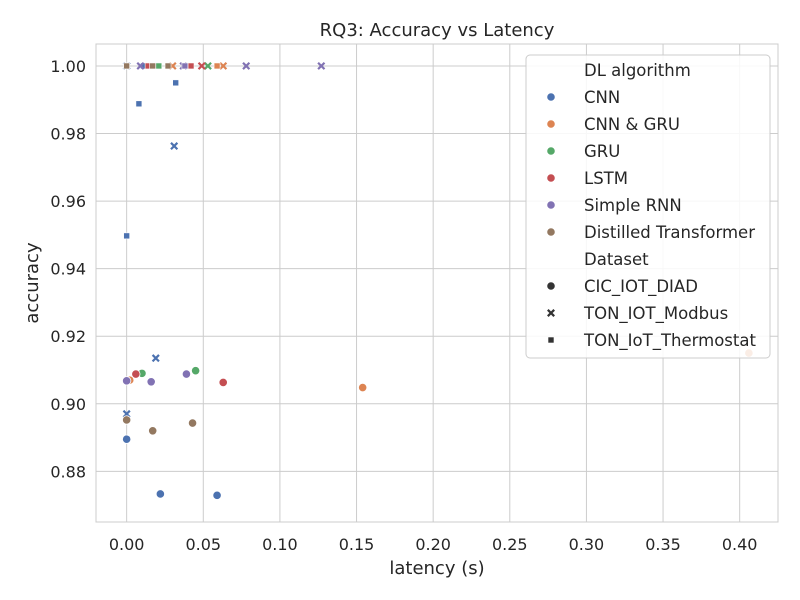  Describe the element at coordinates (203, 544) in the screenshot. I see `x-tick-label: 0.05` at that location.